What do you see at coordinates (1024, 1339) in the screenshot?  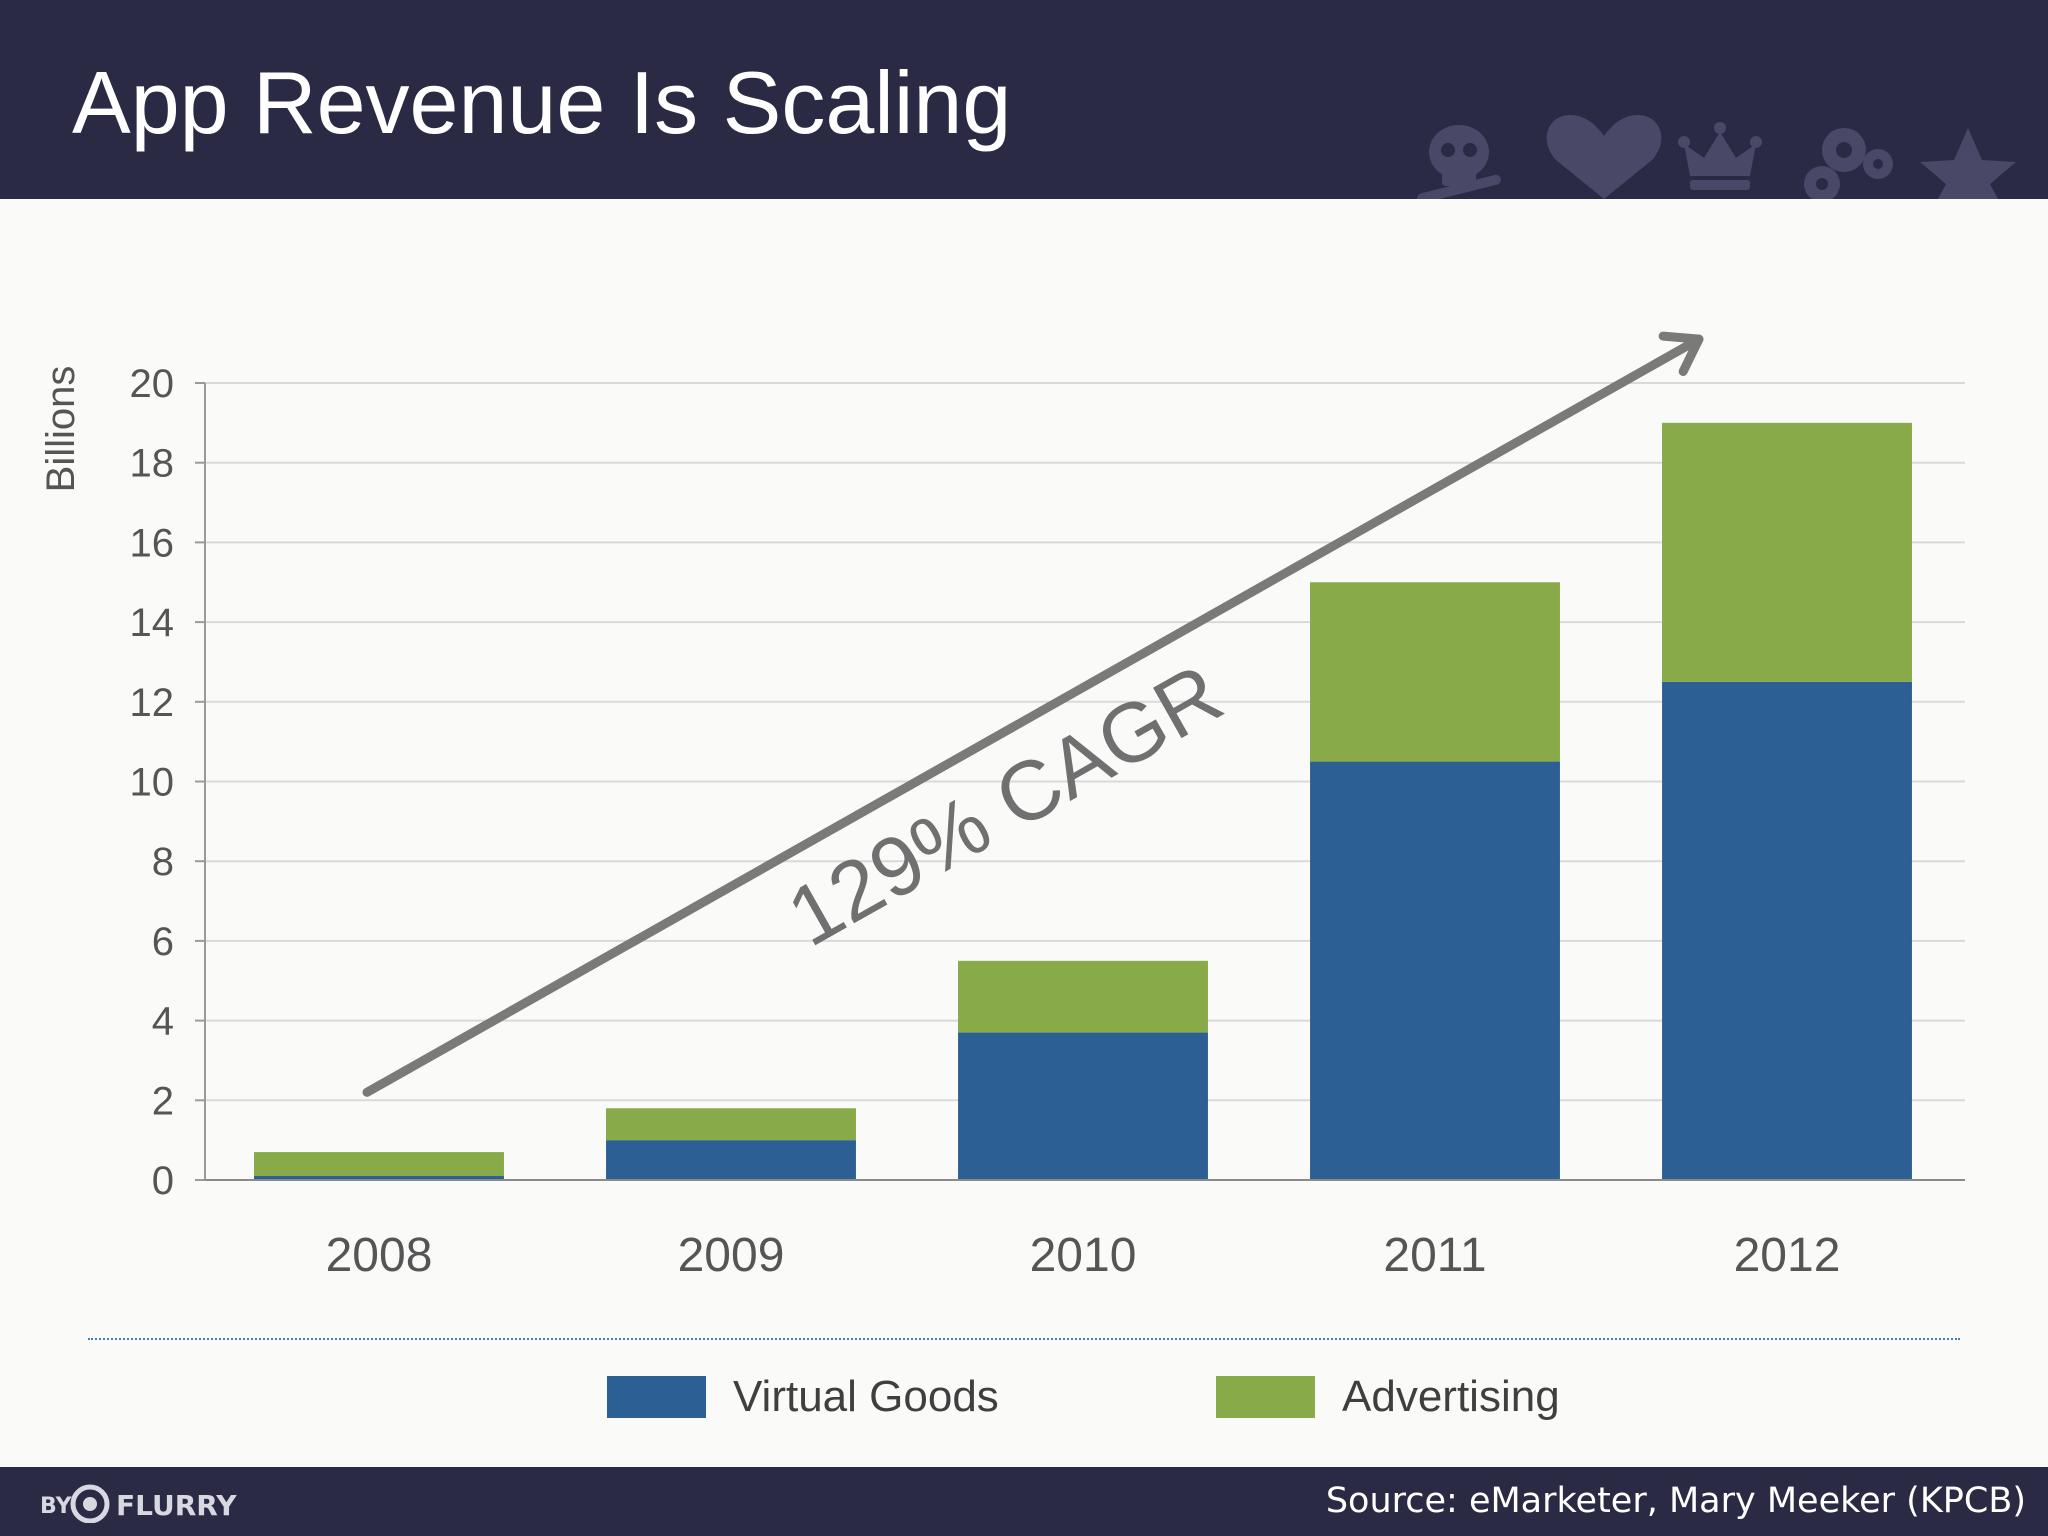 I see `legend-divider` at bounding box center [1024, 1339].